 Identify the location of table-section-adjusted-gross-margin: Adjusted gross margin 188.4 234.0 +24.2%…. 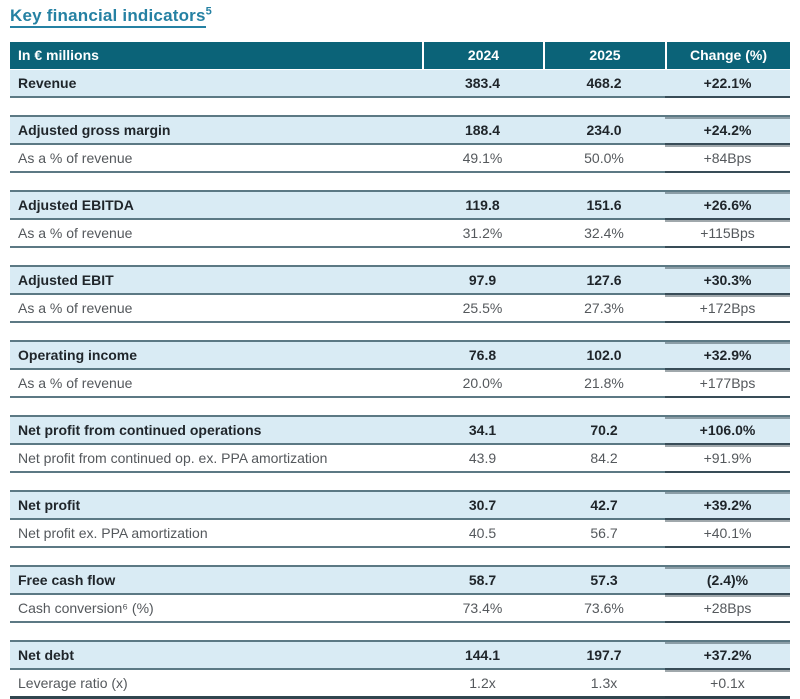
(400, 144).